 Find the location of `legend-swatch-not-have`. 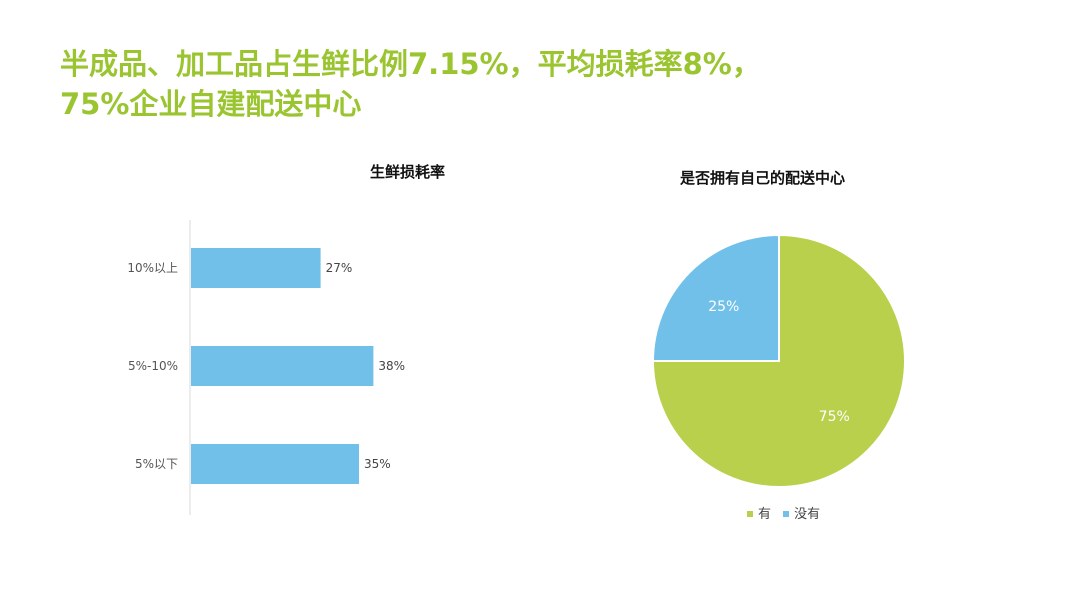

legend-swatch-not-have is located at coordinates (786, 513).